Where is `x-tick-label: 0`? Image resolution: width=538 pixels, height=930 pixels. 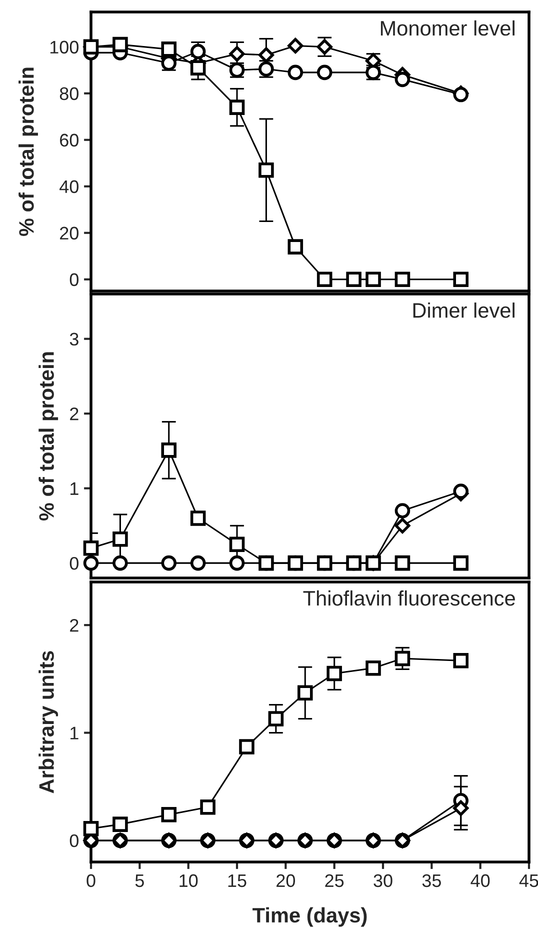 x-tick-label: 0 is located at coordinates (91, 881).